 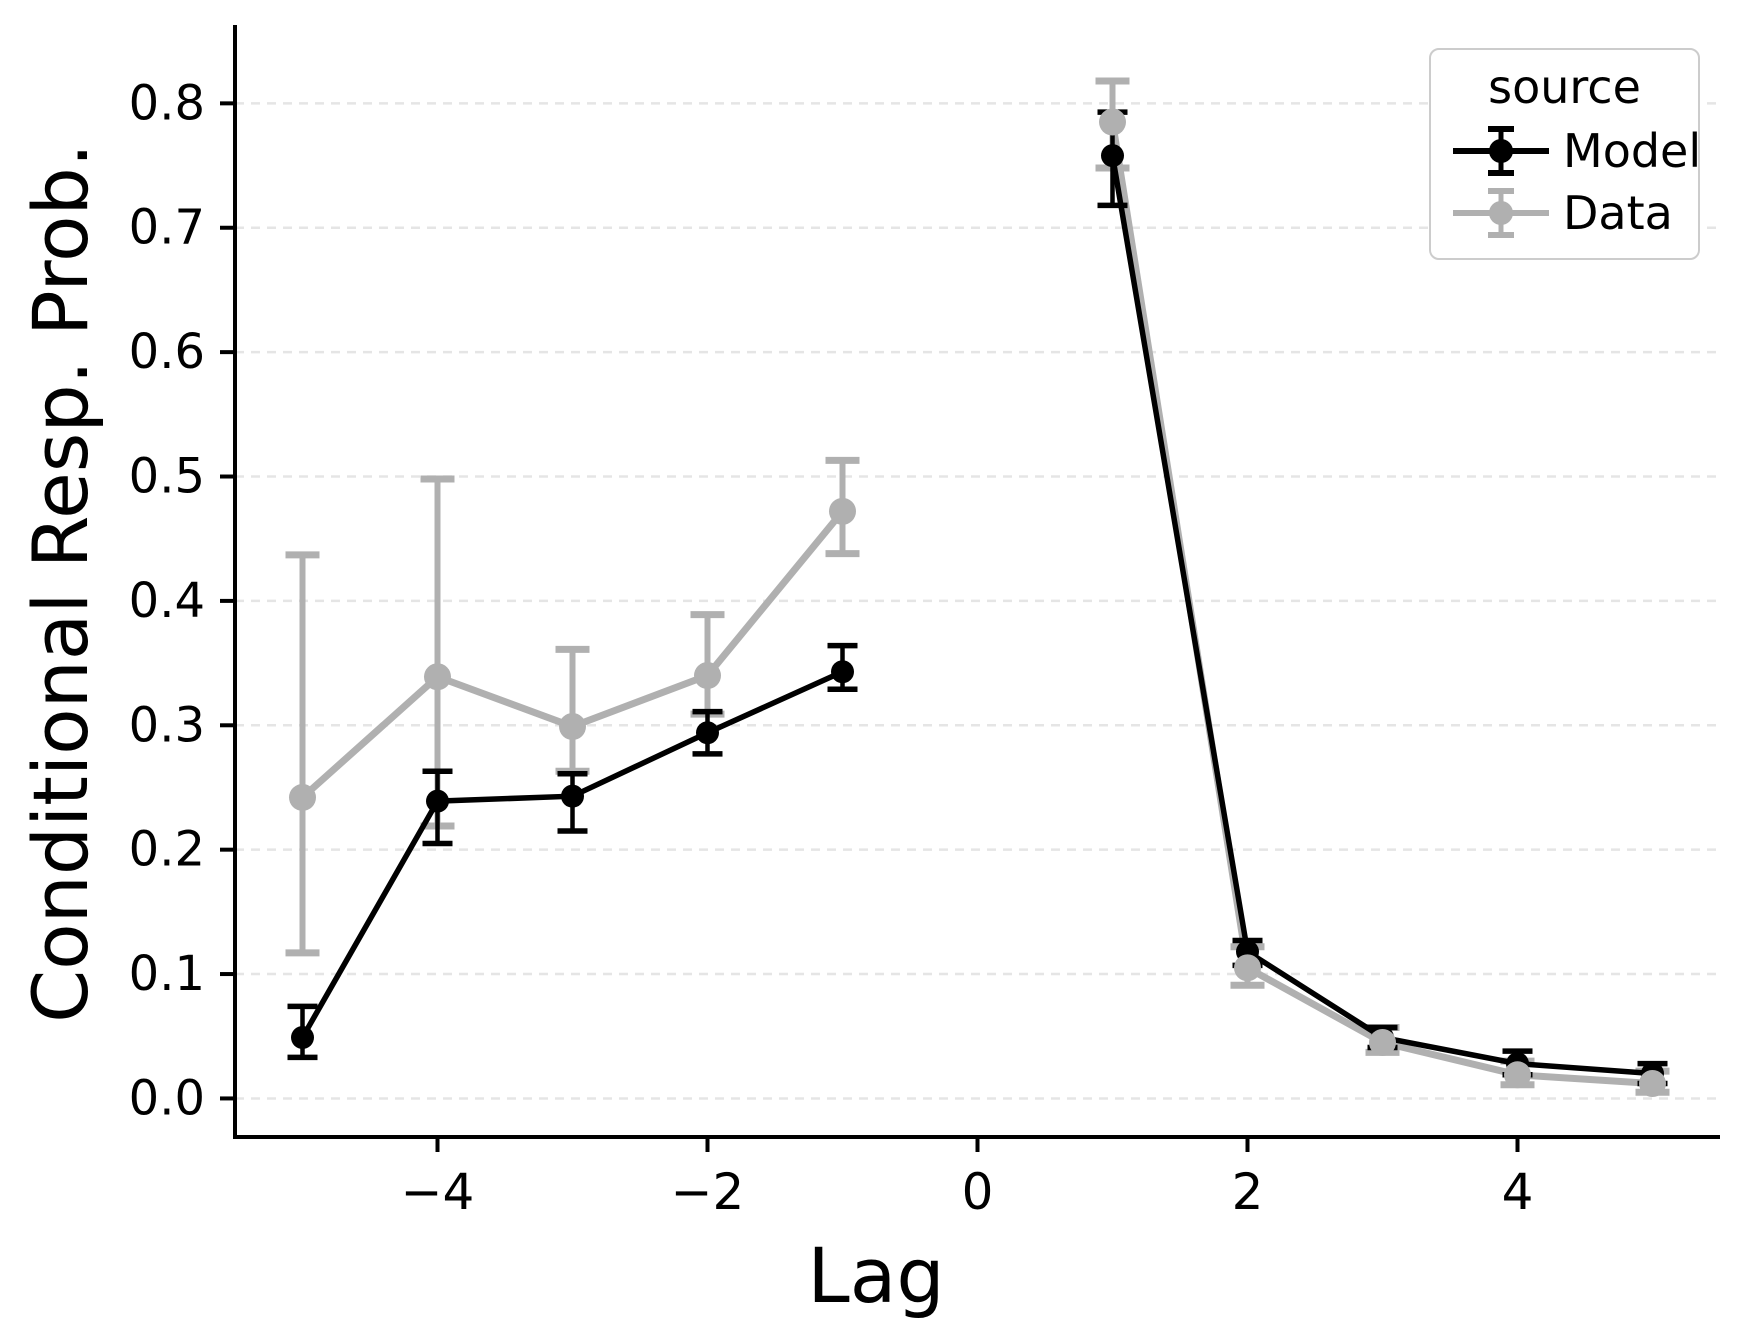 I want to click on y-tick-label: 0.1, so click(x=167, y=974).